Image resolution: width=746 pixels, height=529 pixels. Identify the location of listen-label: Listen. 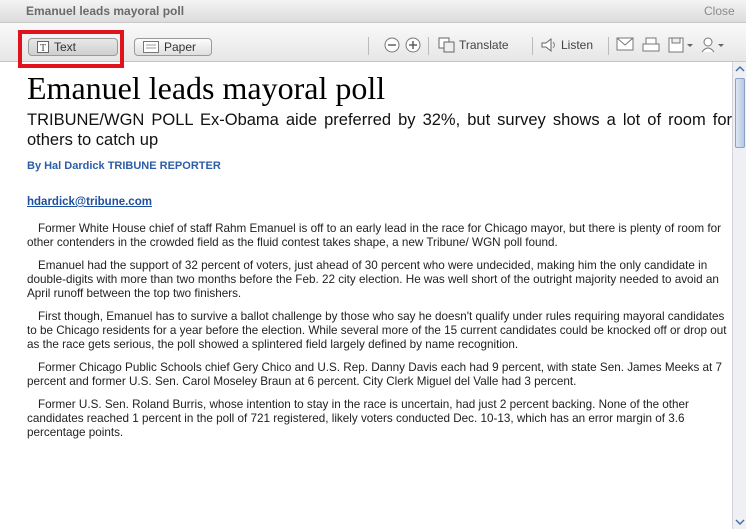
(577, 45).